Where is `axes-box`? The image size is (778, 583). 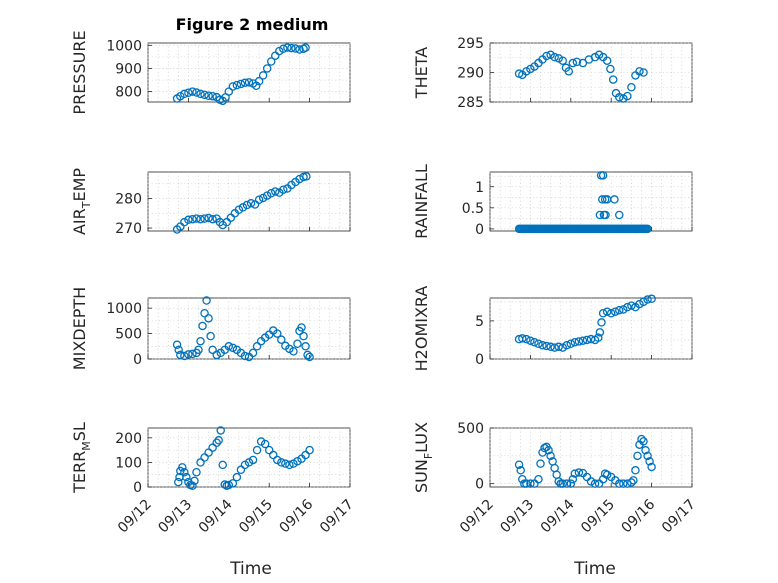 axes-box is located at coordinates (591, 328).